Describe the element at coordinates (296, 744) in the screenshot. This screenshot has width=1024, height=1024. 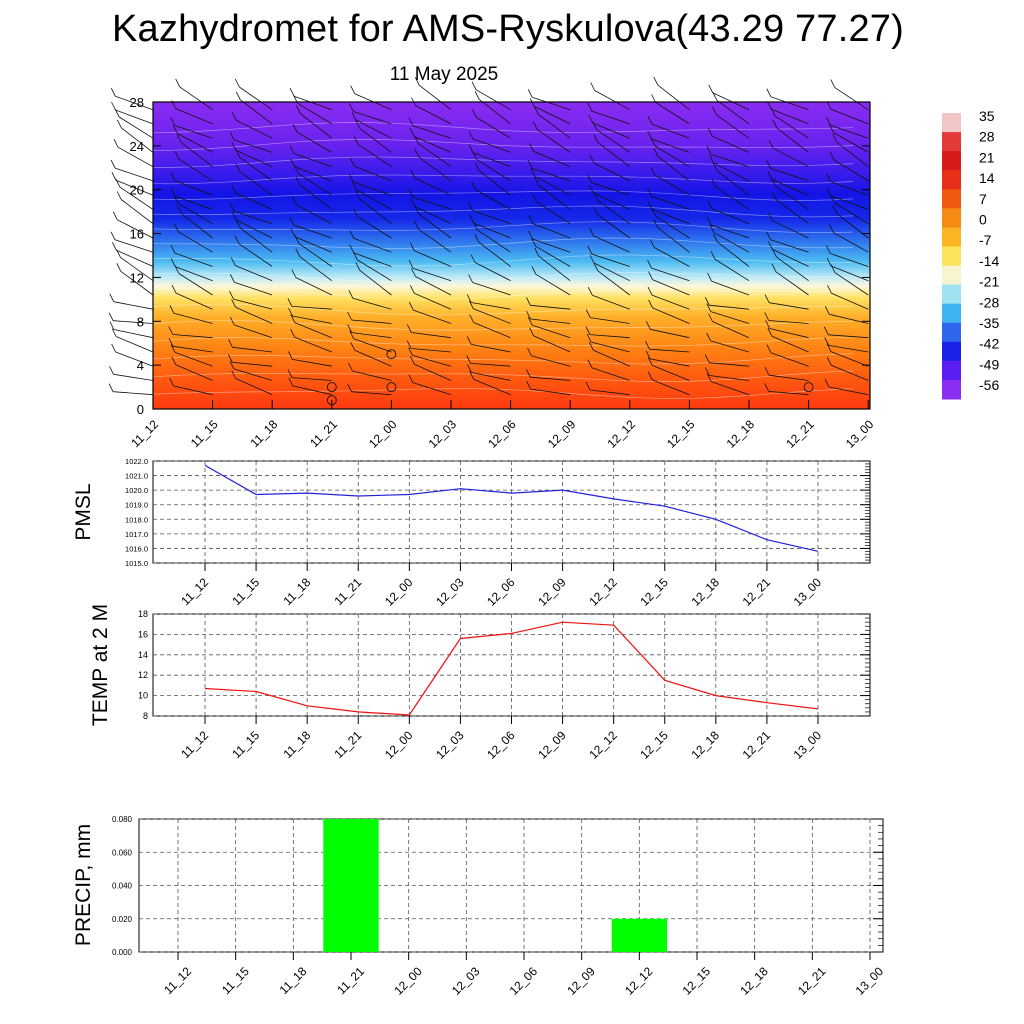
I see `x-tick-label: 11_18` at that location.